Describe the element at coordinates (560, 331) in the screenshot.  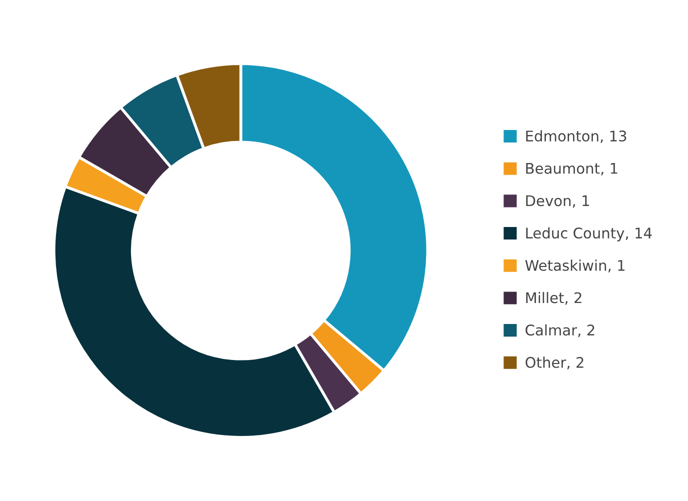
I see `legend-label: Calmar, 2` at that location.